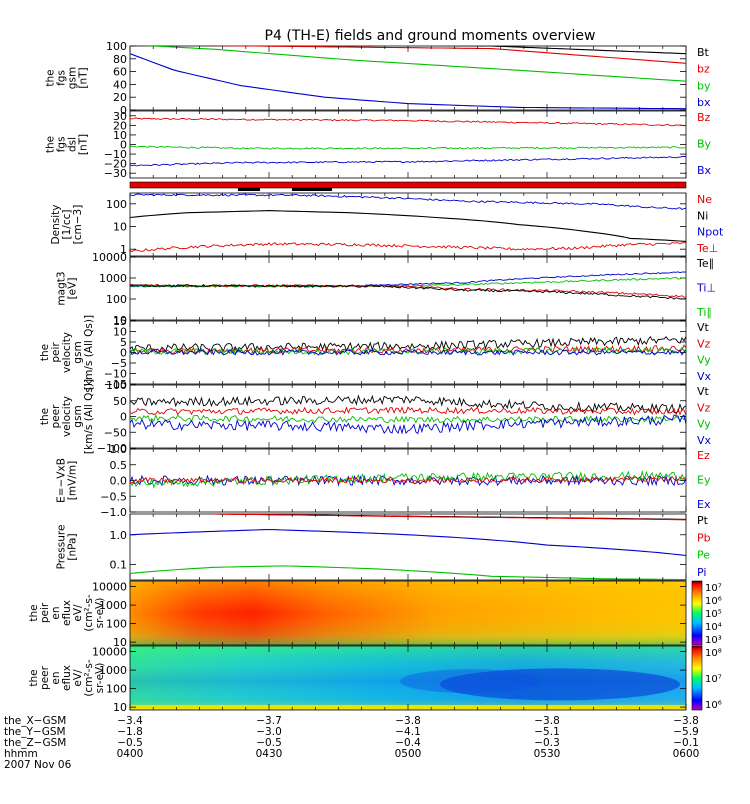 The height and width of the screenshot is (804, 750). What do you see at coordinates (73, 480) in the screenshot?
I see `y-label-line: [mV/m]` at bounding box center [73, 480].